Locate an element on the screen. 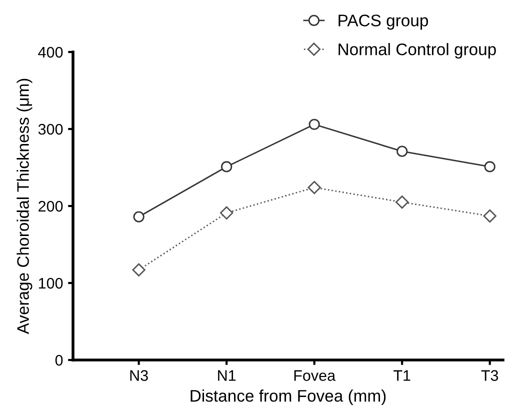 The width and height of the screenshot is (507, 415). y-tick-label: 200 is located at coordinates (50, 206).